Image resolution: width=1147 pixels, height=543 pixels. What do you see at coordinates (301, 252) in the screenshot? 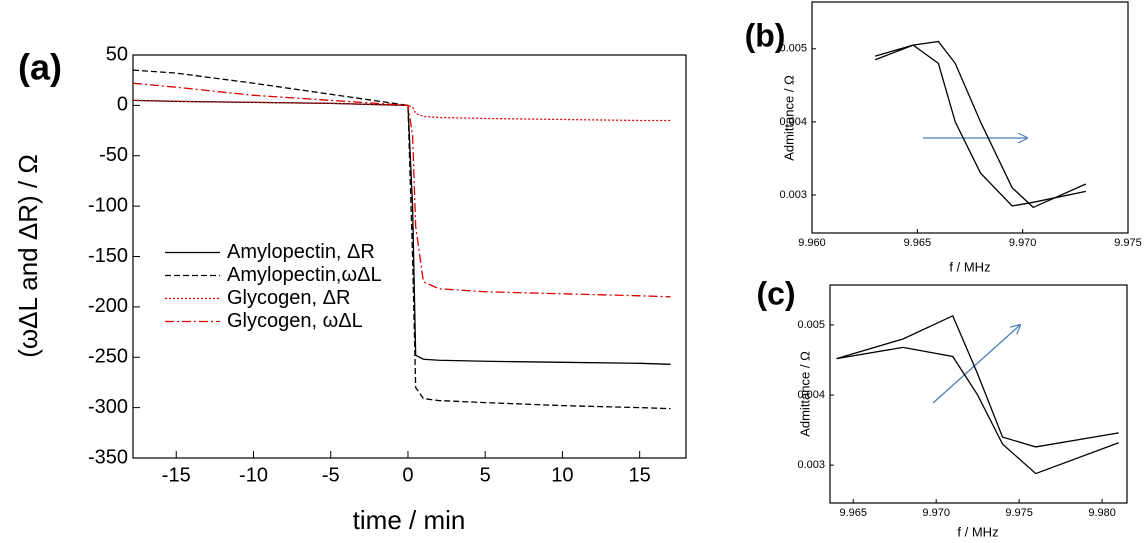
I see `legend-label: Amylopectin, ΔR` at bounding box center [301, 252].